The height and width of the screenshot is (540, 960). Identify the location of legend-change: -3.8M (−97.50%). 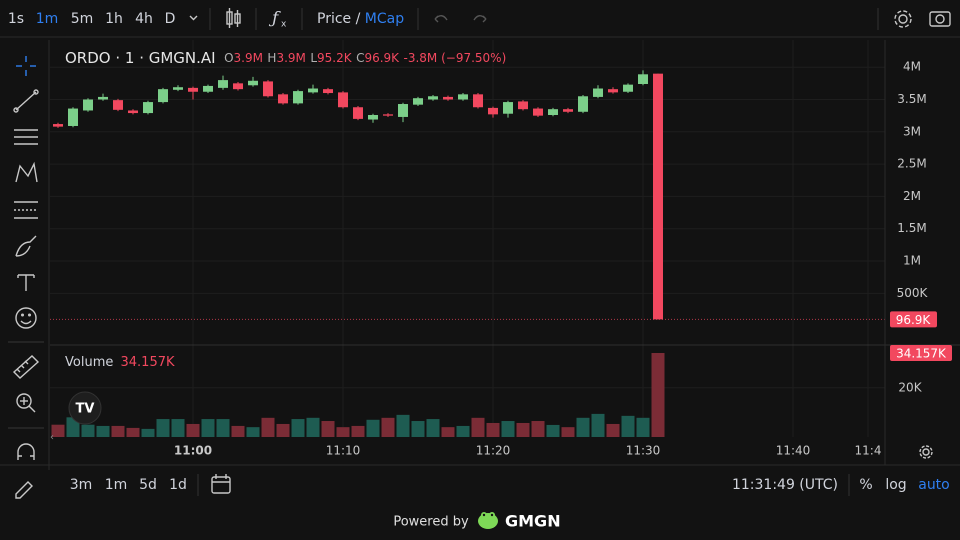
(455, 58).